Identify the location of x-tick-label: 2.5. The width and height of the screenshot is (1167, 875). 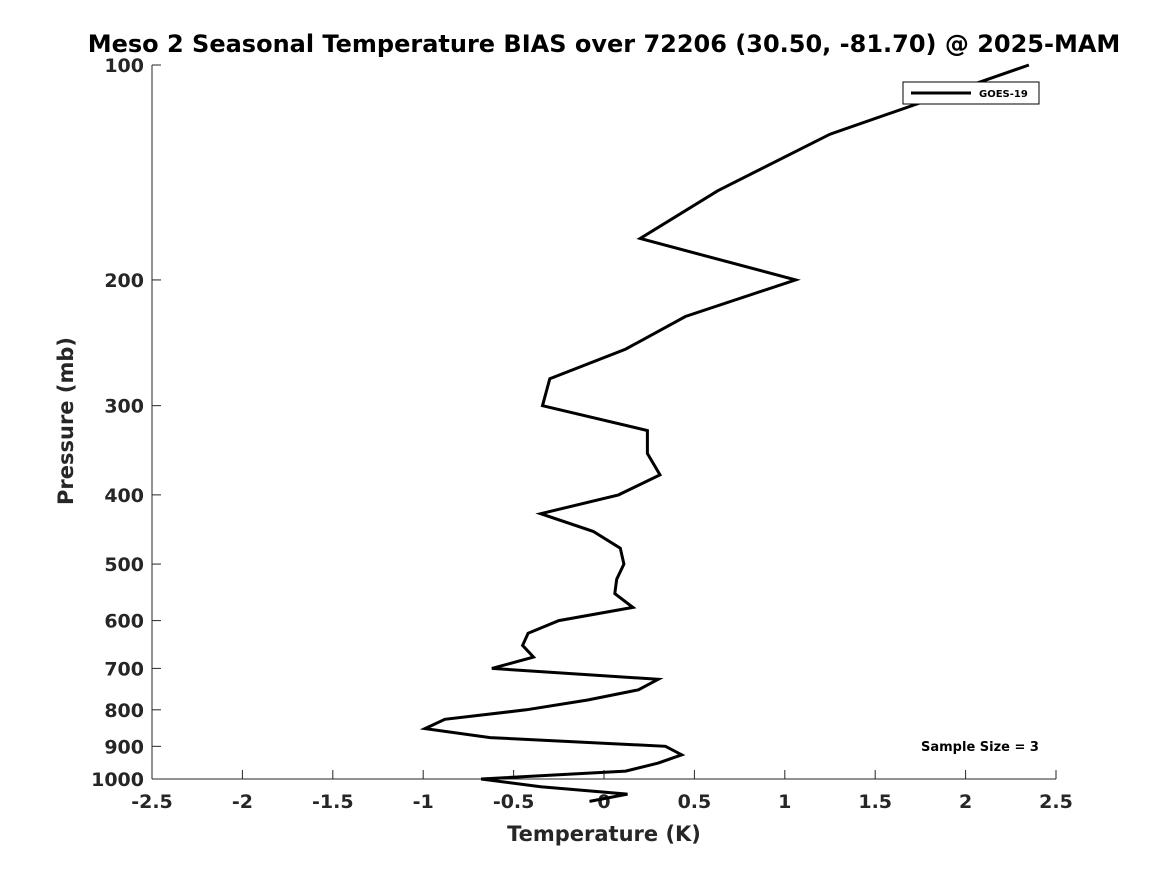
(1056, 802).